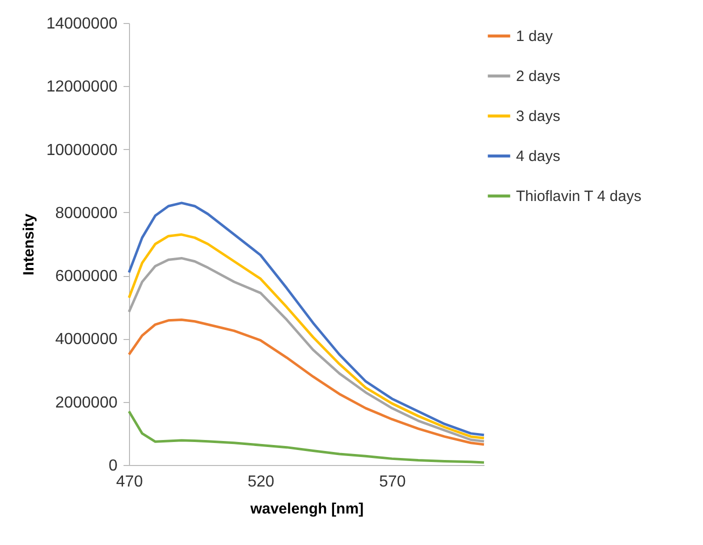  Describe the element at coordinates (113, 466) in the screenshot. I see `y-tick-label: 0` at that location.